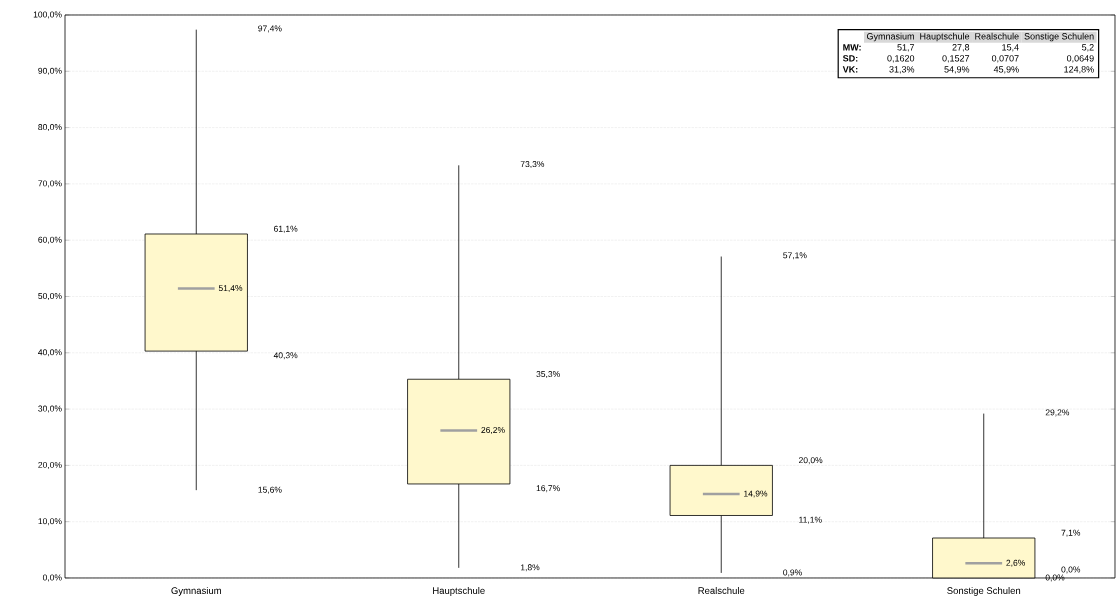  What do you see at coordinates (50, 184) in the screenshot?
I see `y-tick-label: 70,0%` at bounding box center [50, 184].